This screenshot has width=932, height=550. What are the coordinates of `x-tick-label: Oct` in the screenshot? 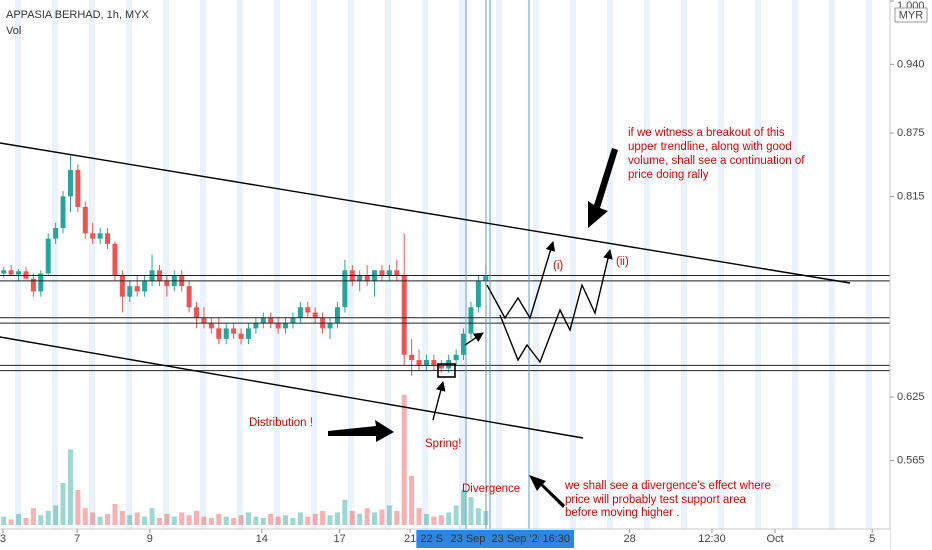 It's located at (774, 539).